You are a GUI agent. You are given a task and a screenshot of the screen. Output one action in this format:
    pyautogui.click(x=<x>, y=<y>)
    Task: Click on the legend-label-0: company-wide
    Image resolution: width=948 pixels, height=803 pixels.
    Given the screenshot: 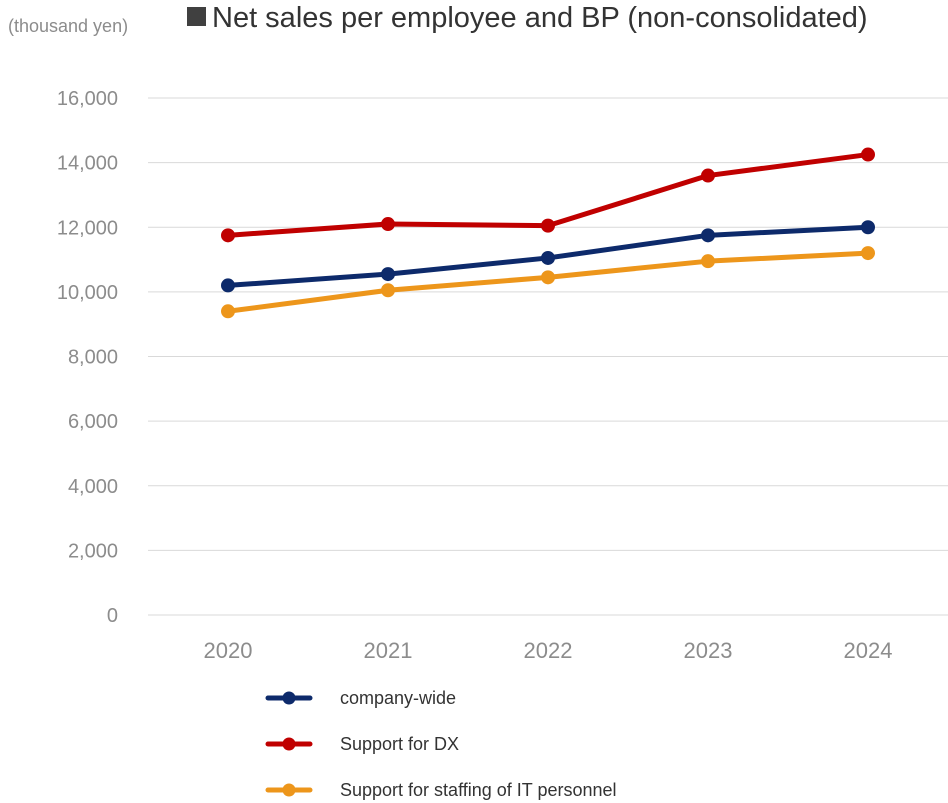 What is the action you would take?
    pyautogui.click(x=398, y=698)
    